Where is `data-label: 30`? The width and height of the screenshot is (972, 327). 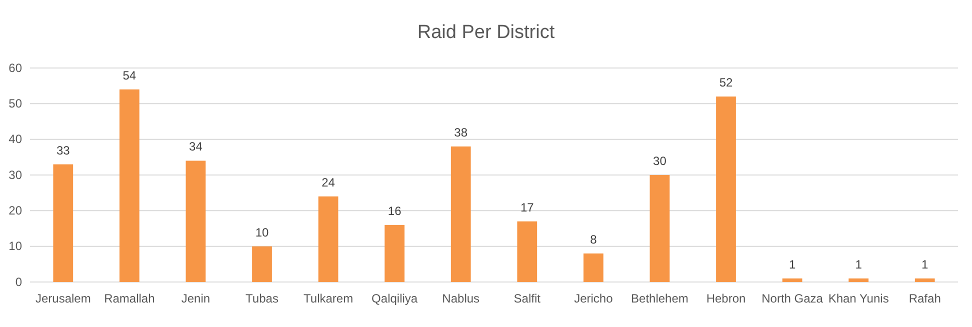
data-label: 30 is located at coordinates (660, 161).